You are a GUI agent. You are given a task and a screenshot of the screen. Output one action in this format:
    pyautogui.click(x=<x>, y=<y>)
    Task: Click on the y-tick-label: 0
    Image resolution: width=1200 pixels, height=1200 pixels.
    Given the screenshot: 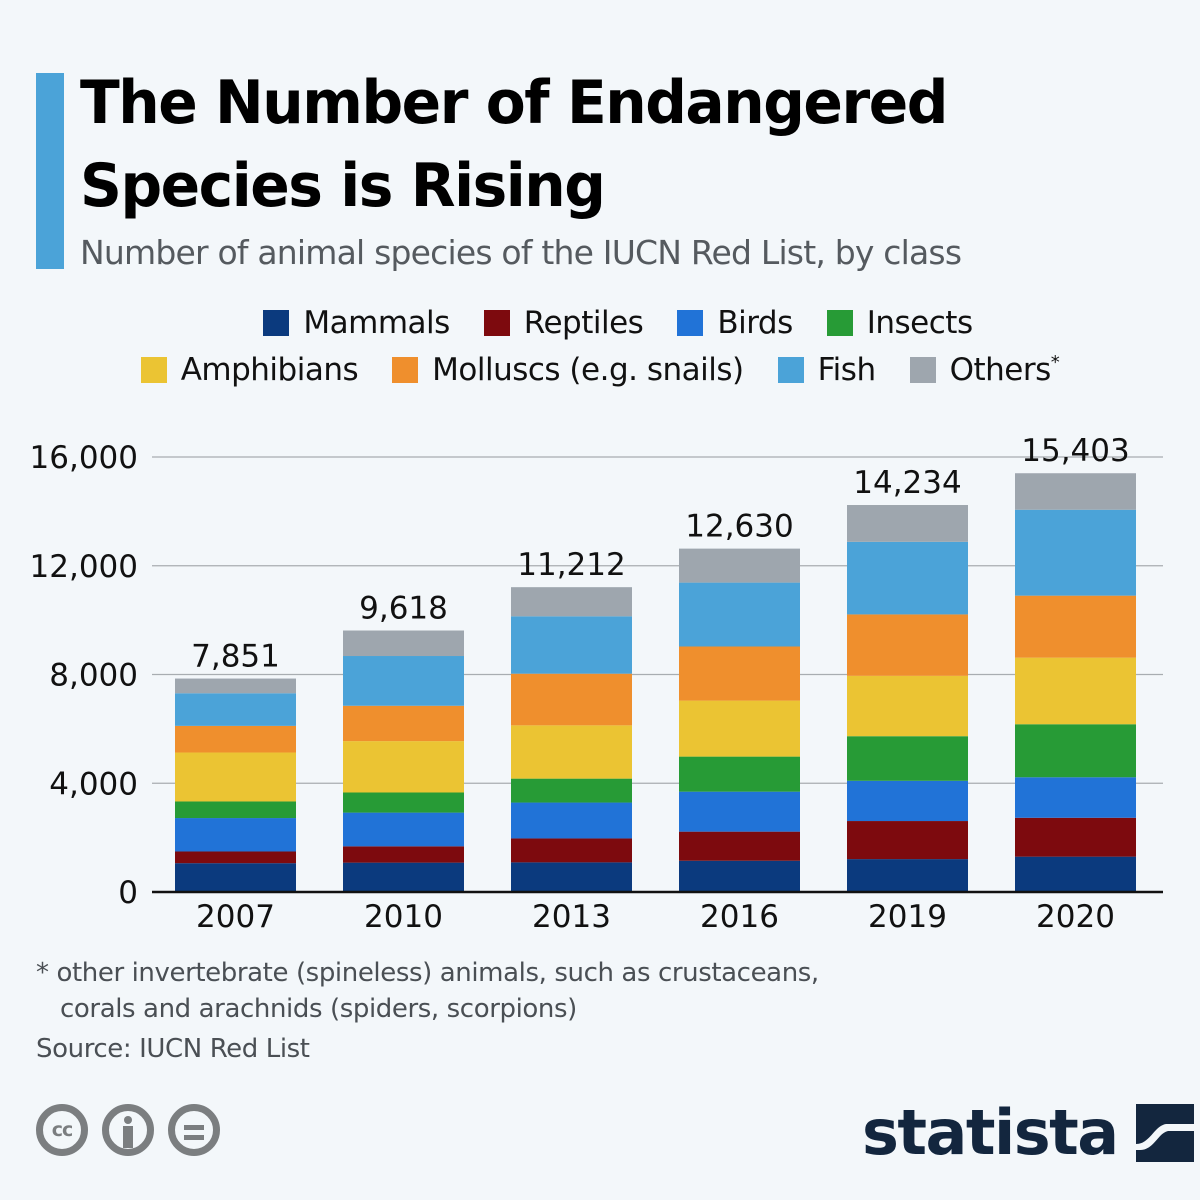 What is the action you would take?
    pyautogui.click(x=128, y=893)
    